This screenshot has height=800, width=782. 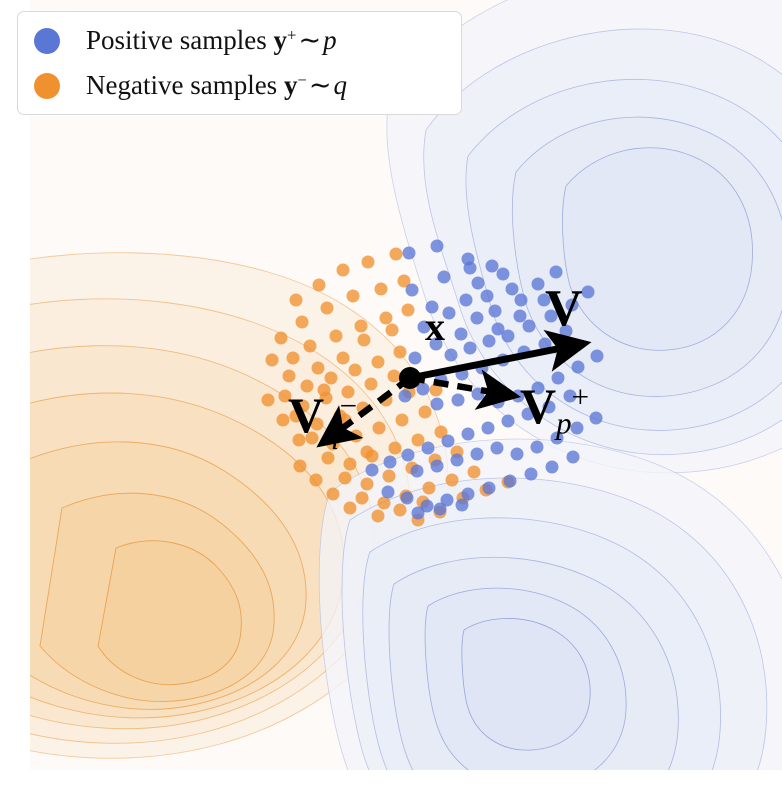 I want to click on vector-positive-label: Vp+, so click(x=555, y=409).